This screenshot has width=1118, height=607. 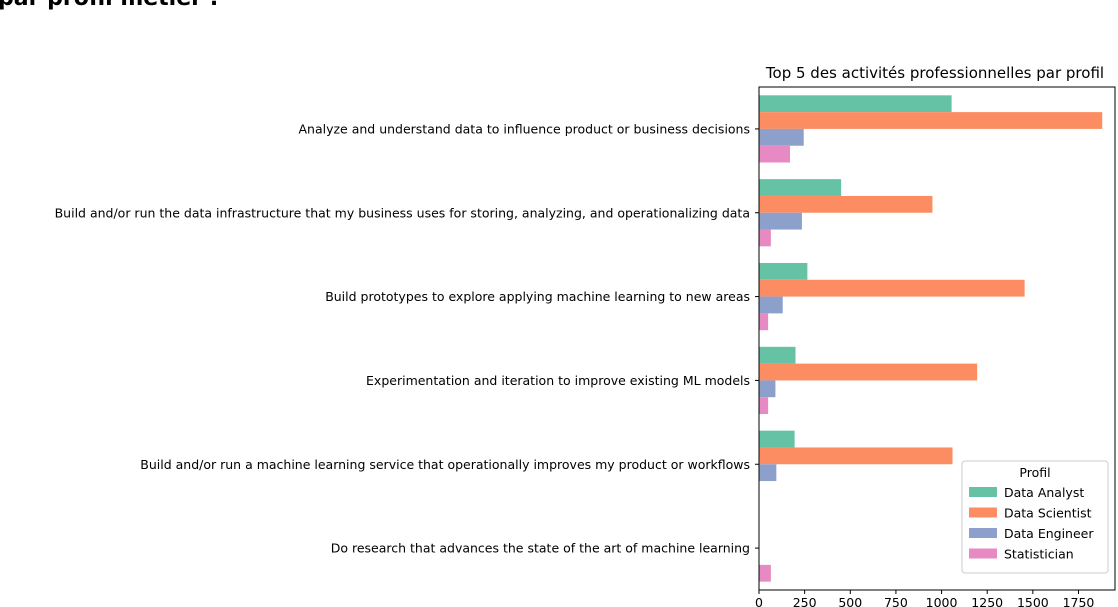 What do you see at coordinates (759, 601) in the screenshot?
I see `x-tick-label: 0` at bounding box center [759, 601].